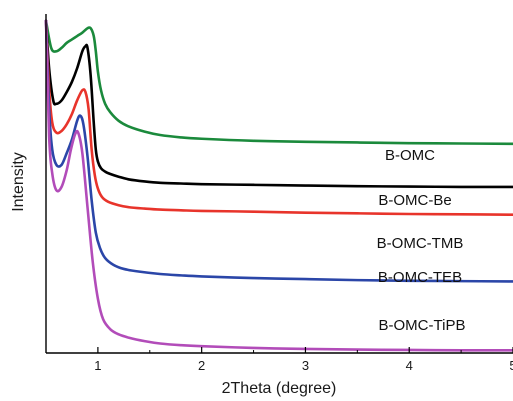 This screenshot has height=401, width=513. I want to click on x-tick-label: 4, so click(409, 365).